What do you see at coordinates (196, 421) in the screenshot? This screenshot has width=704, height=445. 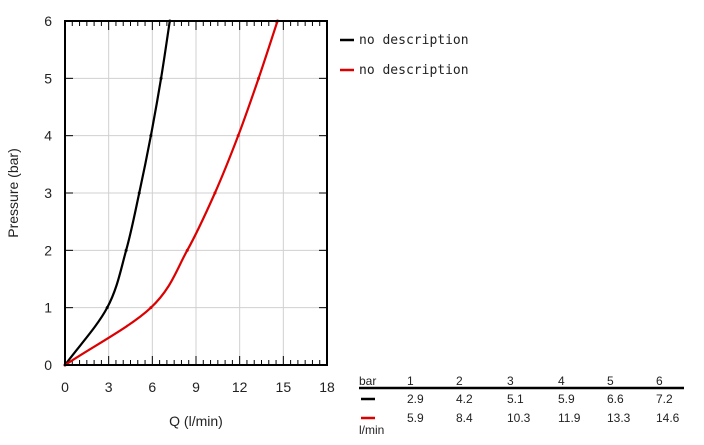 I see `x-axis-label: Q (l/min)` at bounding box center [196, 421].